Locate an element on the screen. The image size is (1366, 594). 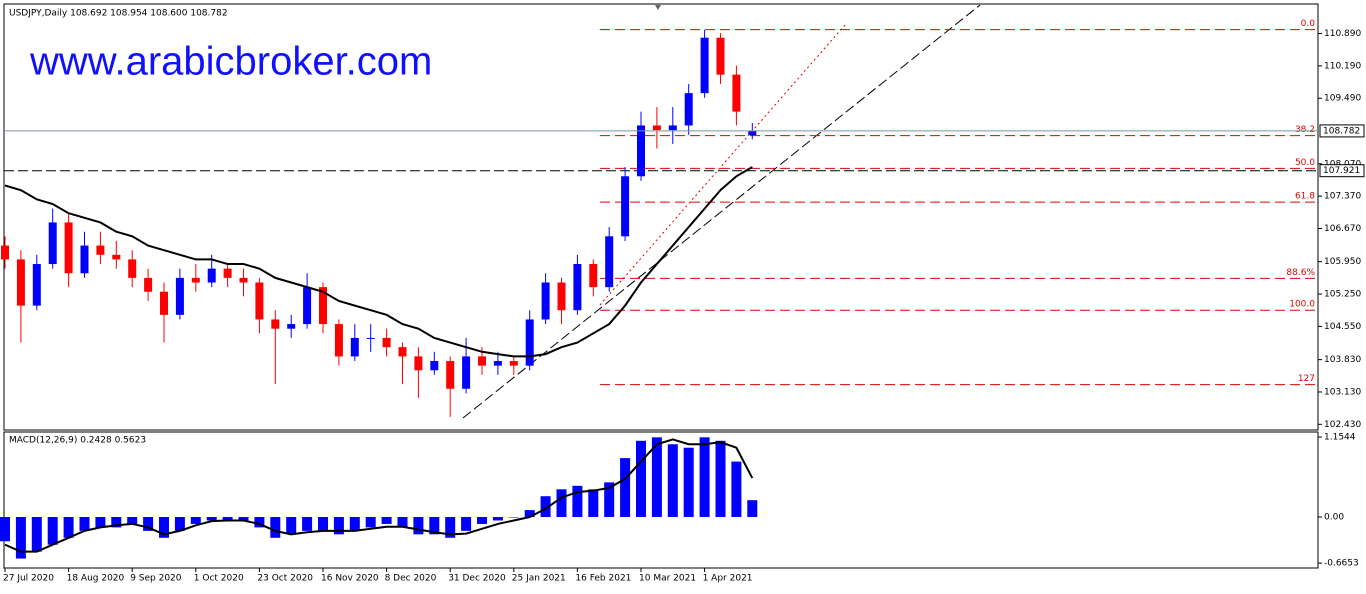
x-tick-label: 1 Apr 2021 is located at coordinates (728, 579).